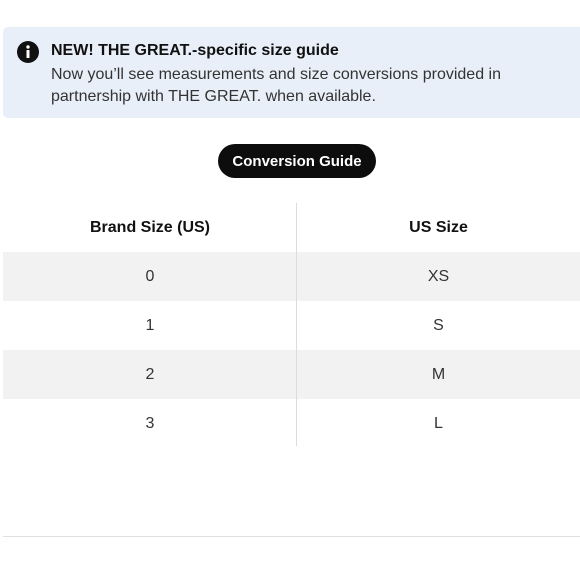  Describe the element at coordinates (150, 423) in the screenshot. I see `brand-size-cell: 3` at that location.